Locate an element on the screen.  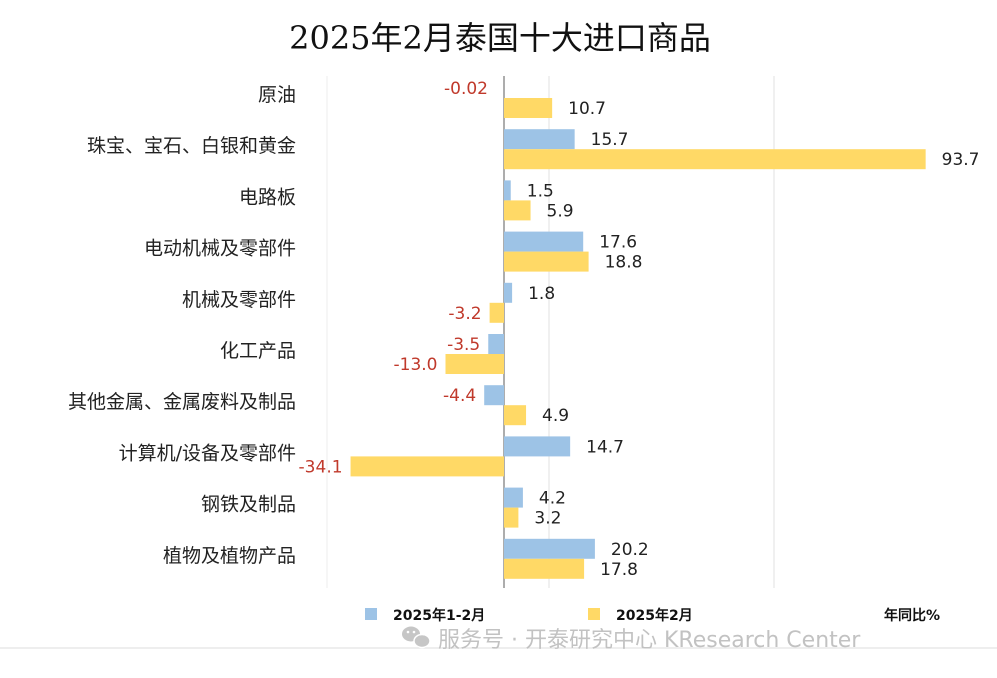
category-label: 机械及零部件 is located at coordinates (239, 300).